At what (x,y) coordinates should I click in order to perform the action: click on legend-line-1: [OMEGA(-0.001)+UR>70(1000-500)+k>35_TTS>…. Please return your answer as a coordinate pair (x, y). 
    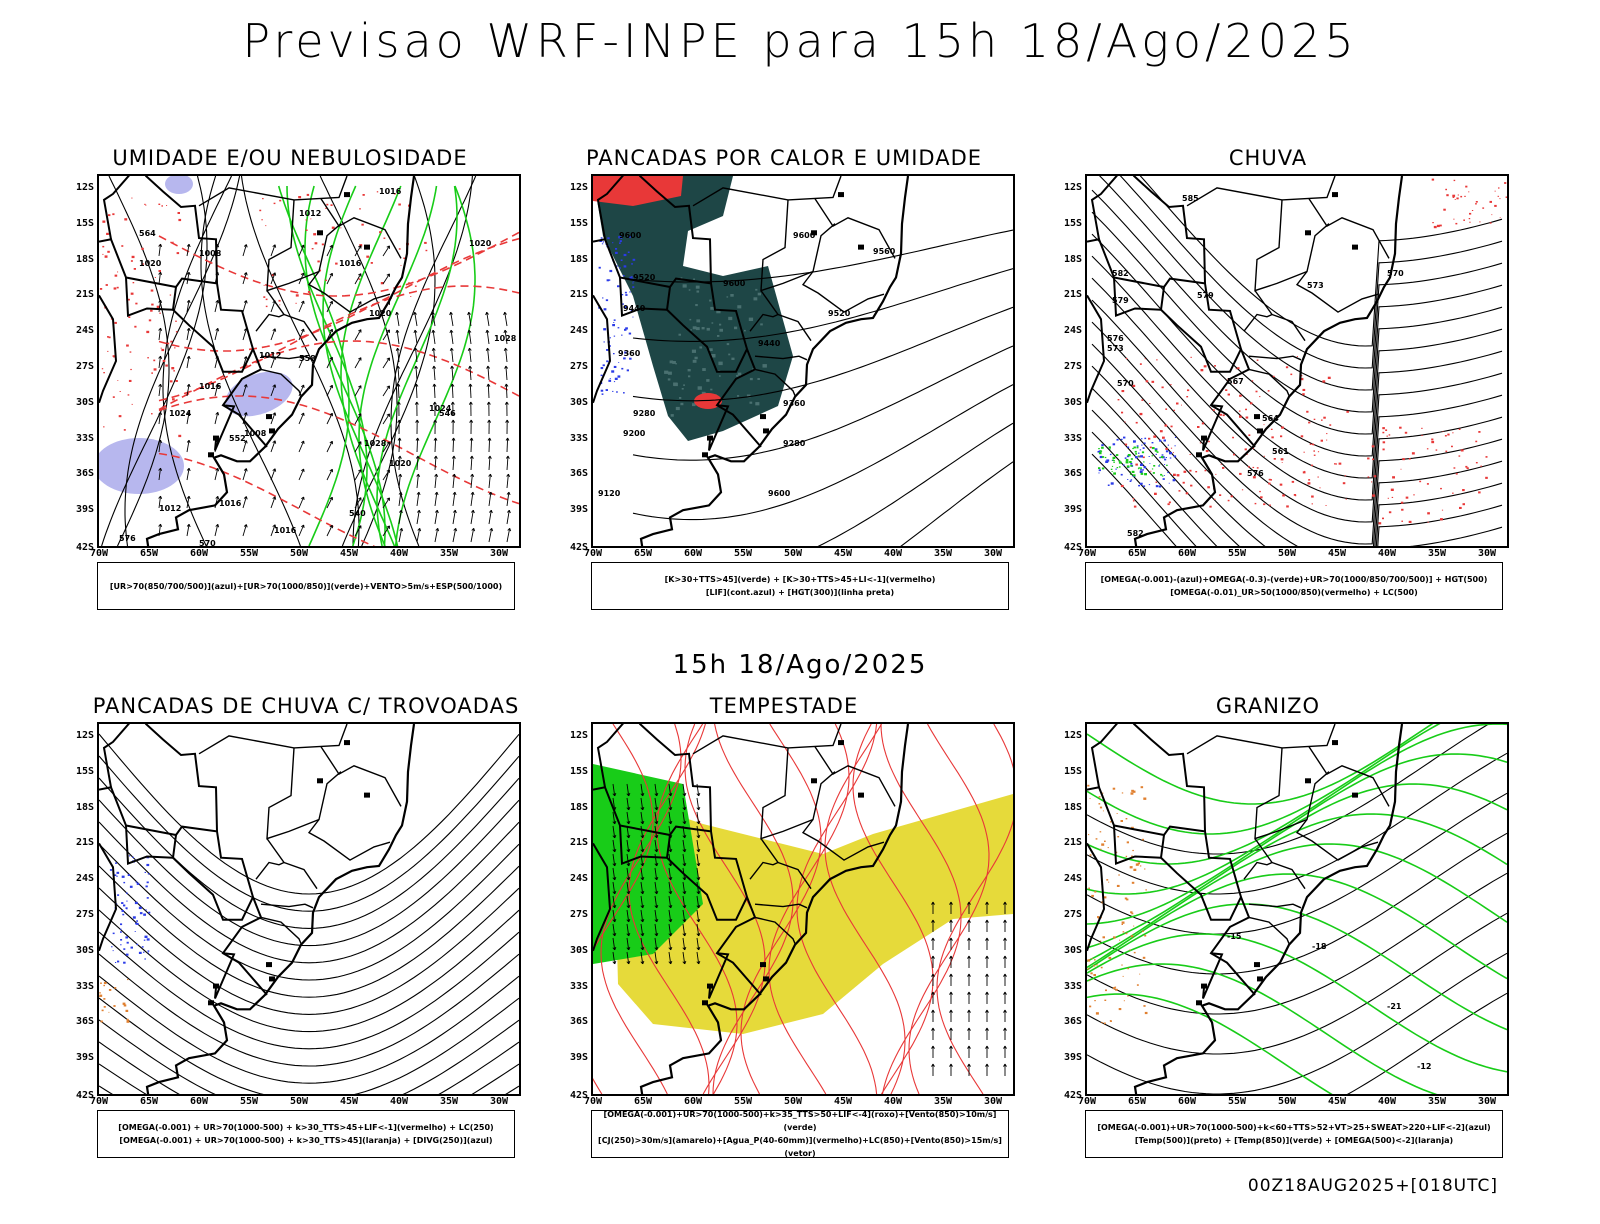
    Looking at the image, I should click on (800, 1121).